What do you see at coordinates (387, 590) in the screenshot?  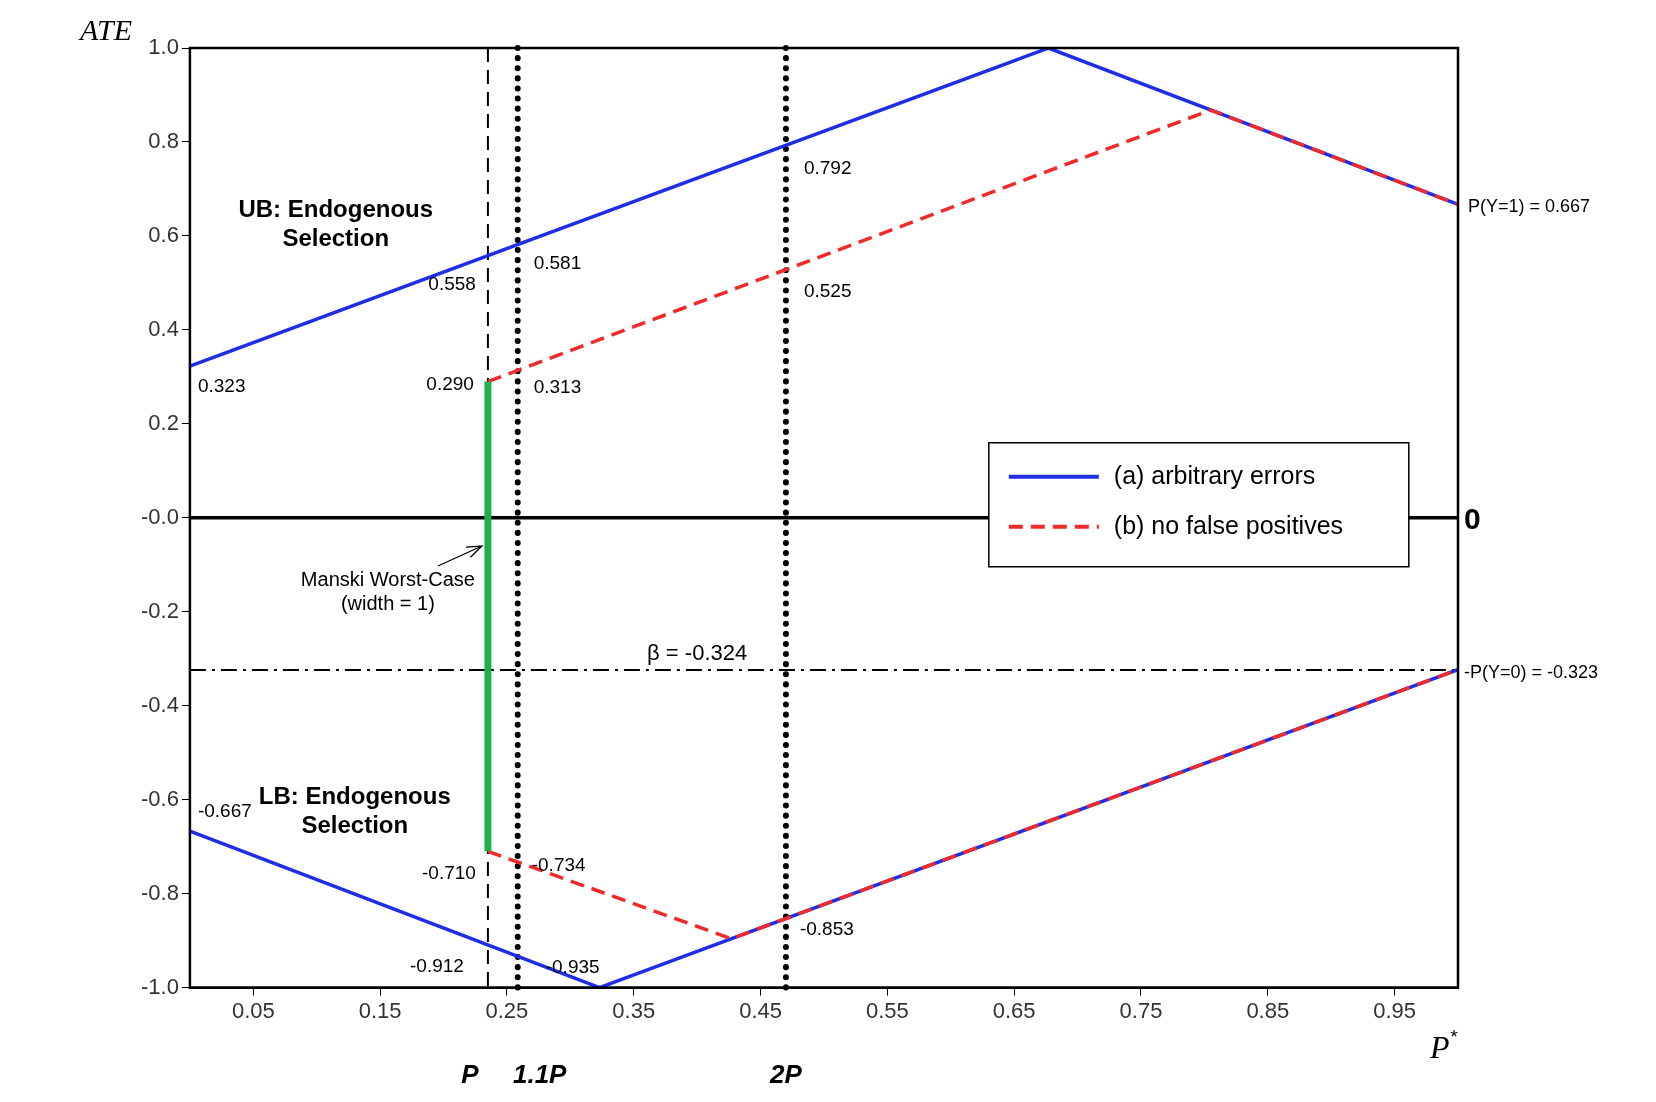 I see `annotation: Manski Worst-Case (width = 1)` at bounding box center [387, 590].